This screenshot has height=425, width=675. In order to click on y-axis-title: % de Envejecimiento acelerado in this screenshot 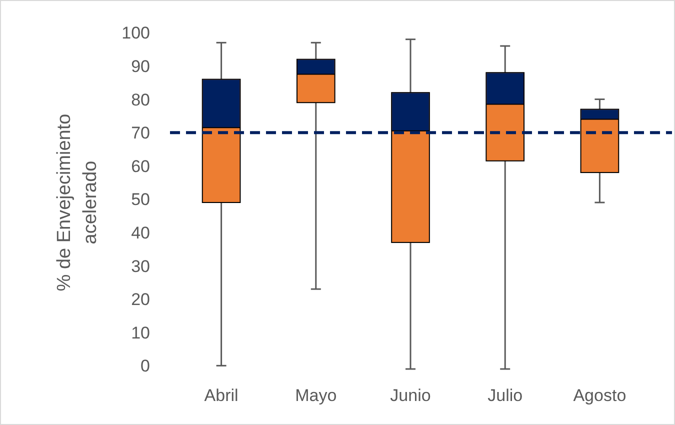, I will do `click(77, 203)`.